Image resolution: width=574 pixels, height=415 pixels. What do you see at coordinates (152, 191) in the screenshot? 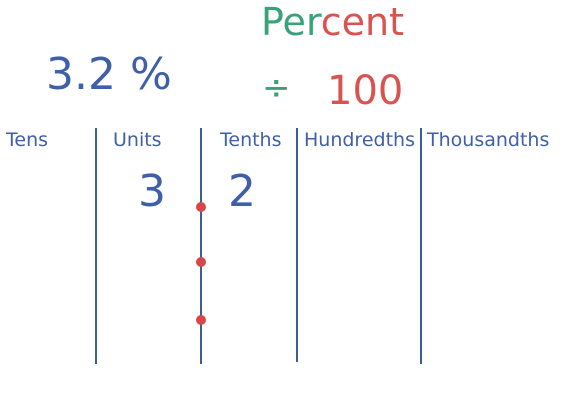
I see `digit-units: 3` at bounding box center [152, 191].